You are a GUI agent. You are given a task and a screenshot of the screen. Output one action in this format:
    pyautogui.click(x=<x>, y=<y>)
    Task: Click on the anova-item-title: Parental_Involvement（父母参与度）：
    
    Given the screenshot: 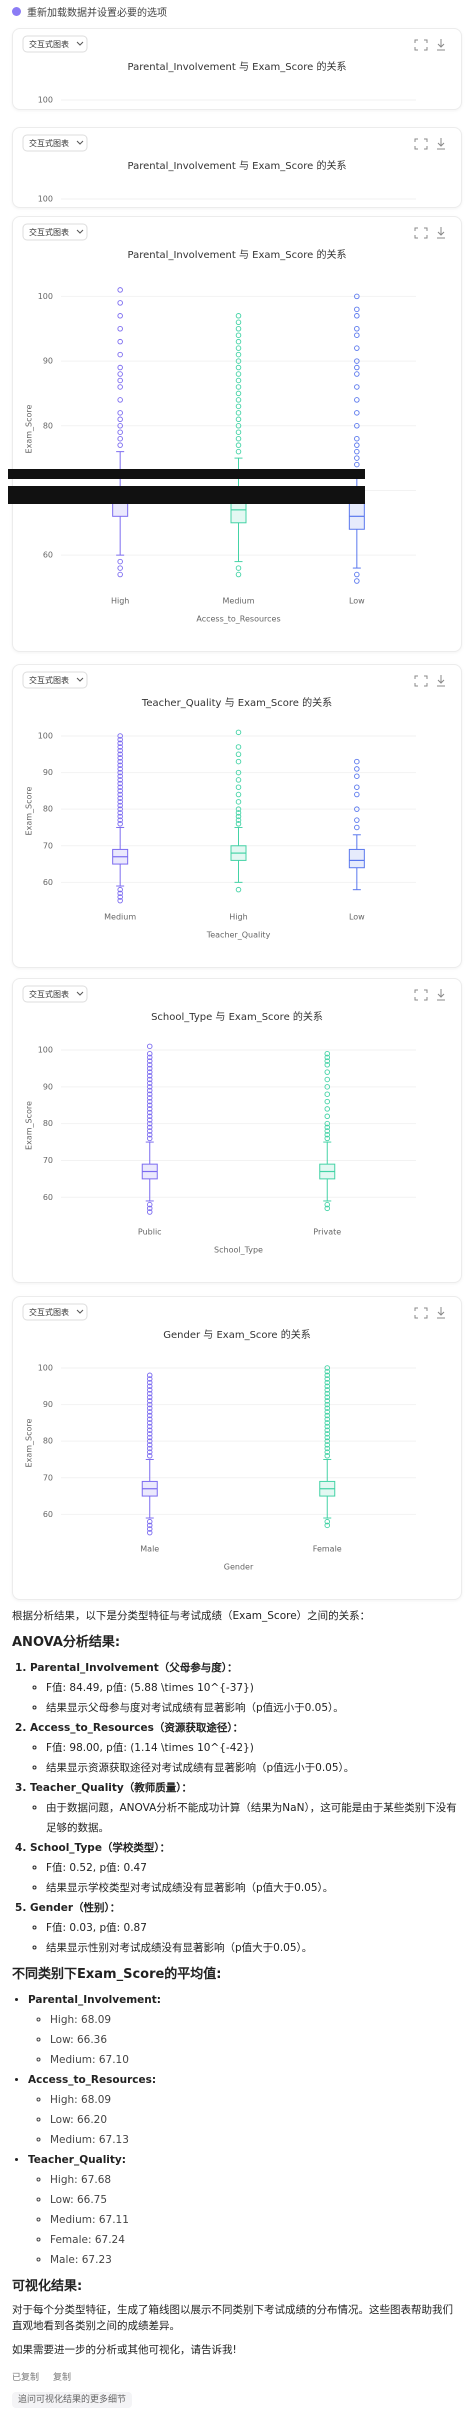 What is the action you would take?
    pyautogui.click(x=134, y=1668)
    